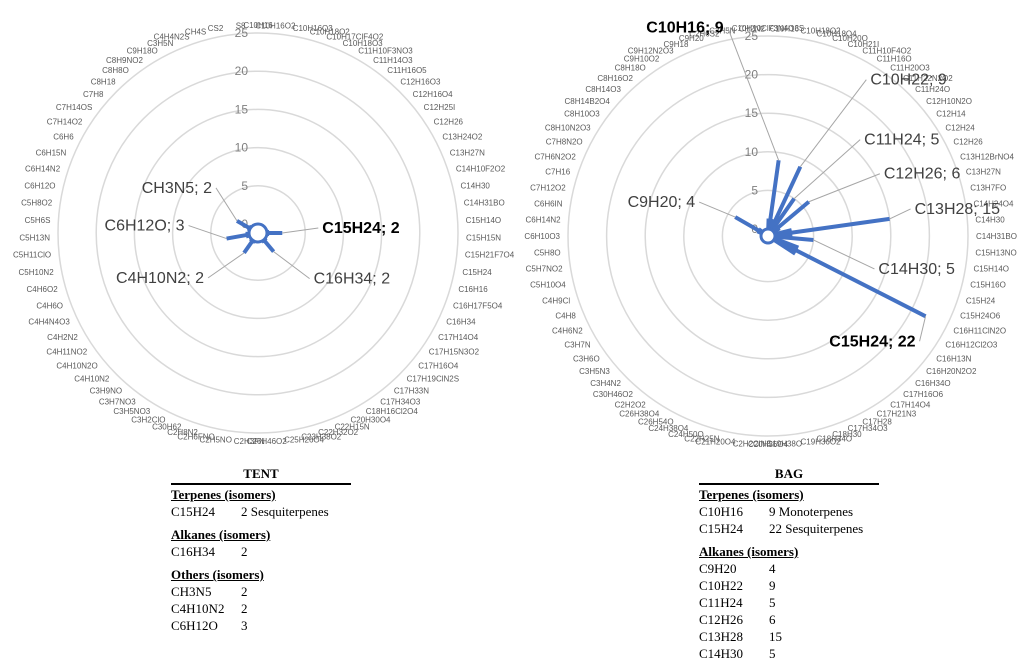  Describe the element at coordinates (752, 113) in the screenshot. I see `radial-tick-label: 15` at that location.